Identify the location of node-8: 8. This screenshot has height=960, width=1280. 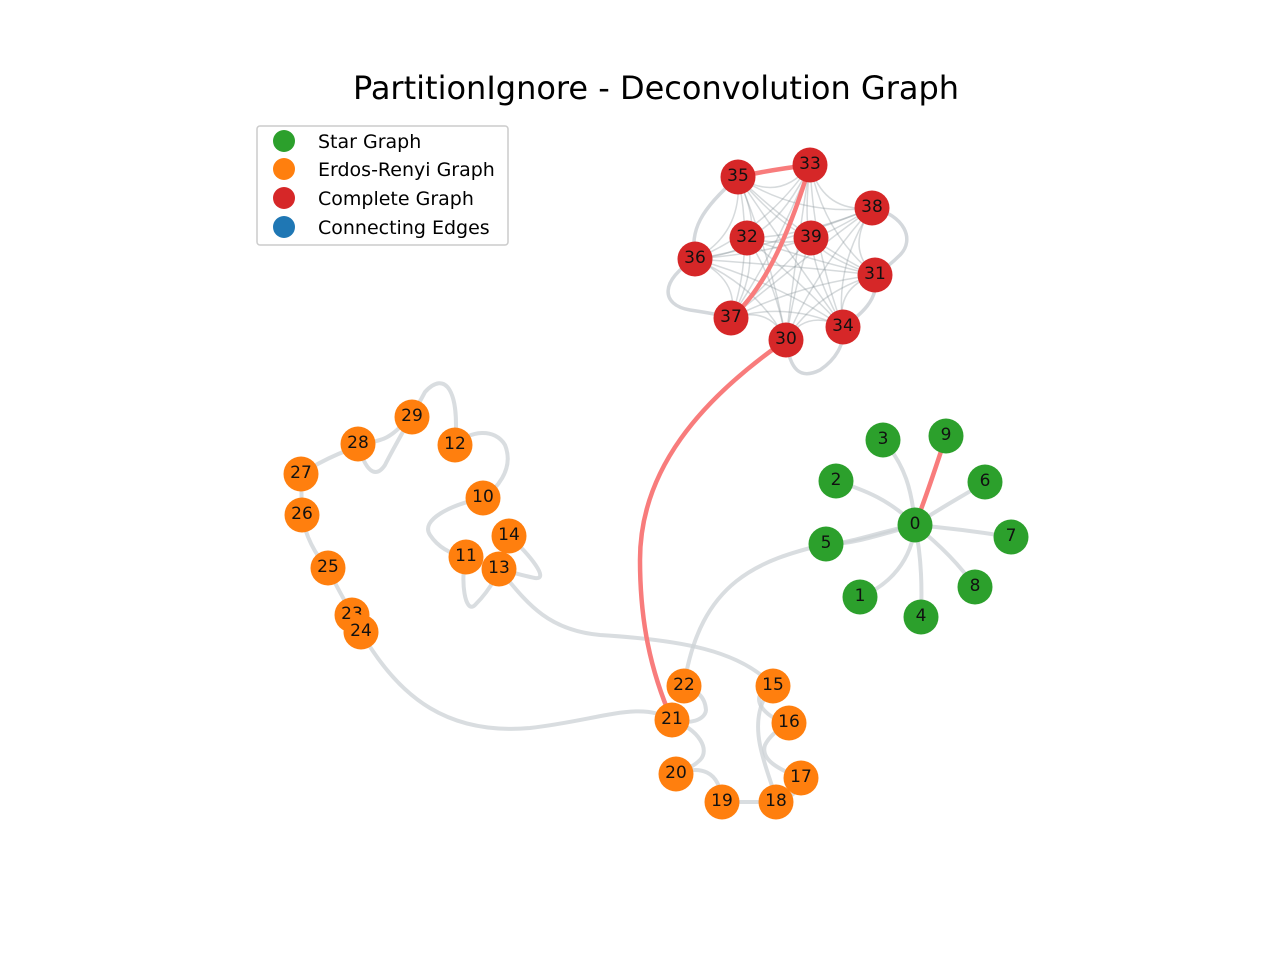
(975, 587).